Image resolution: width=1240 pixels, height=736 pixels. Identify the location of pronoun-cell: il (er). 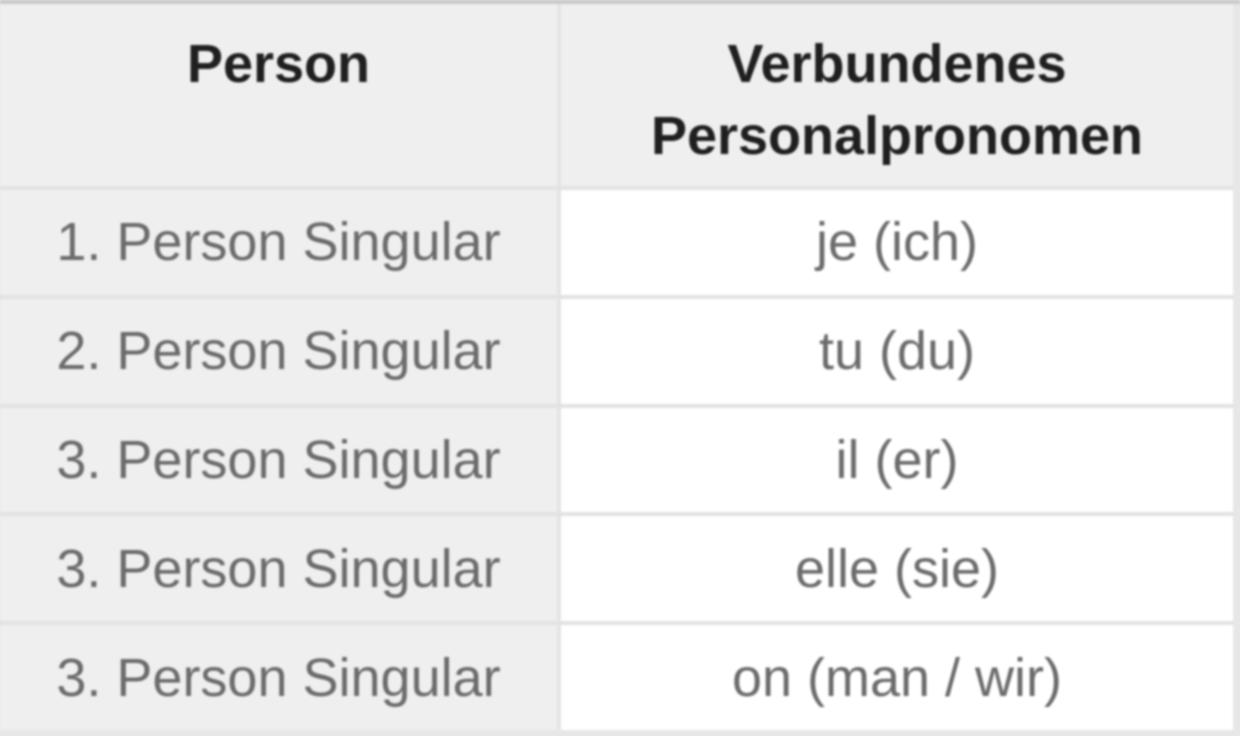
(897, 460).